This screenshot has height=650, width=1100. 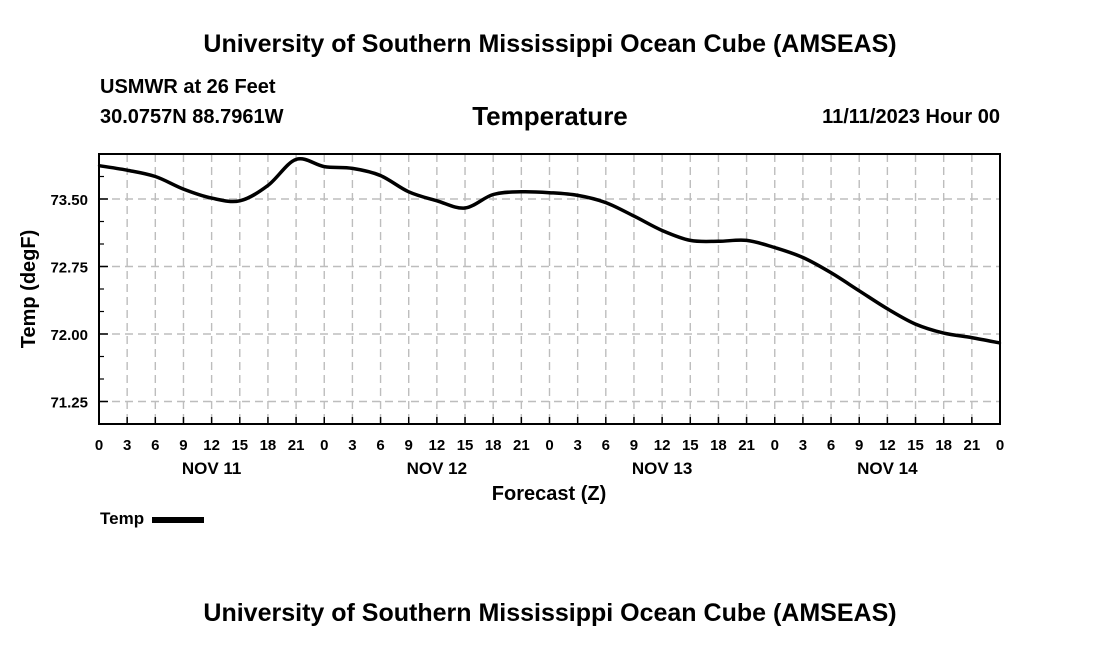 What do you see at coordinates (69, 200) in the screenshot?
I see `y-tick-label: 73.50` at bounding box center [69, 200].